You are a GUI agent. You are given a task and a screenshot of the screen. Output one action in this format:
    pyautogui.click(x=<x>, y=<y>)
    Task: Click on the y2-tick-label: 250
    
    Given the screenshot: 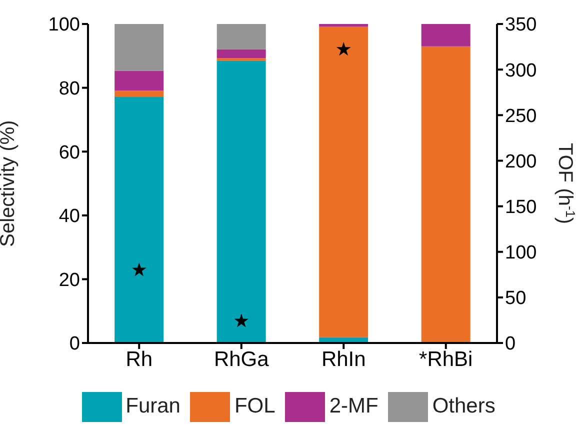 What is the action you would take?
    pyautogui.click(x=521, y=116)
    